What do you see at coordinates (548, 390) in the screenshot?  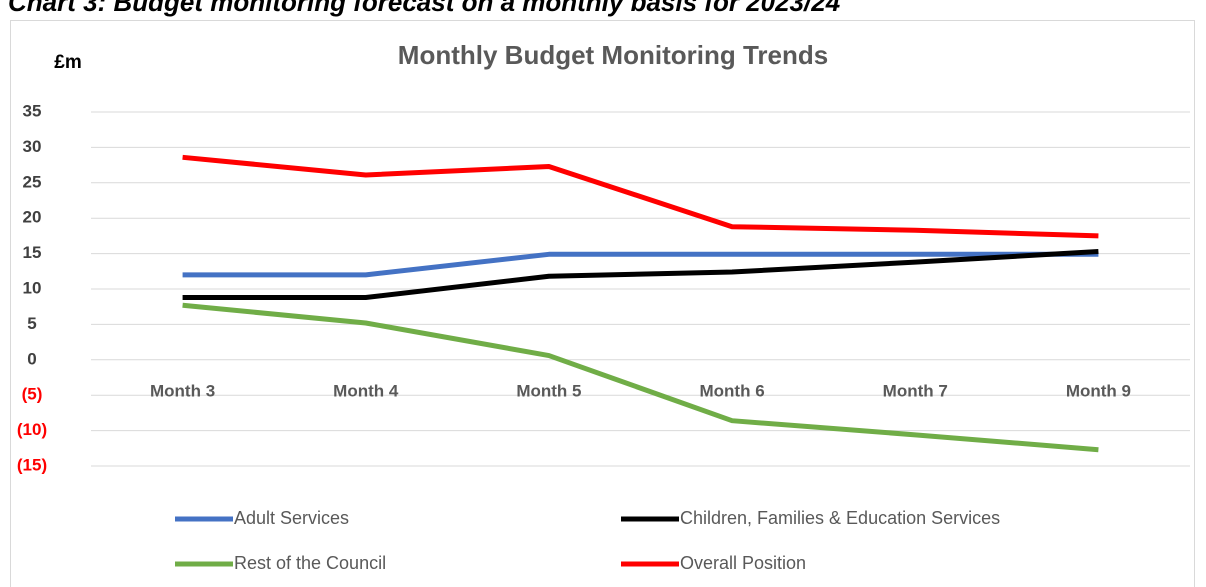 I see `x-tick-label: Month 5` at bounding box center [548, 390].